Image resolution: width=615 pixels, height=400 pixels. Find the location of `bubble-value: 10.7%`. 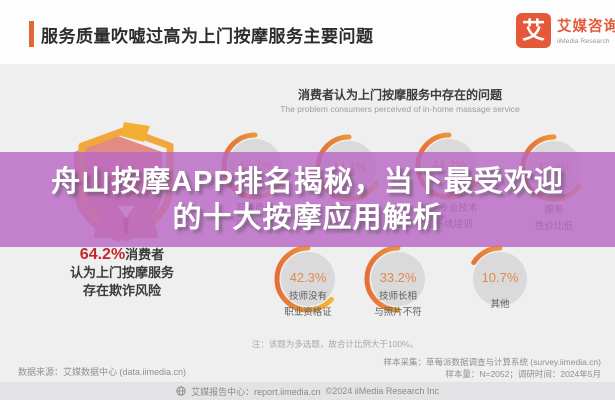

bubble-value: 10.7% is located at coordinates (500, 277).